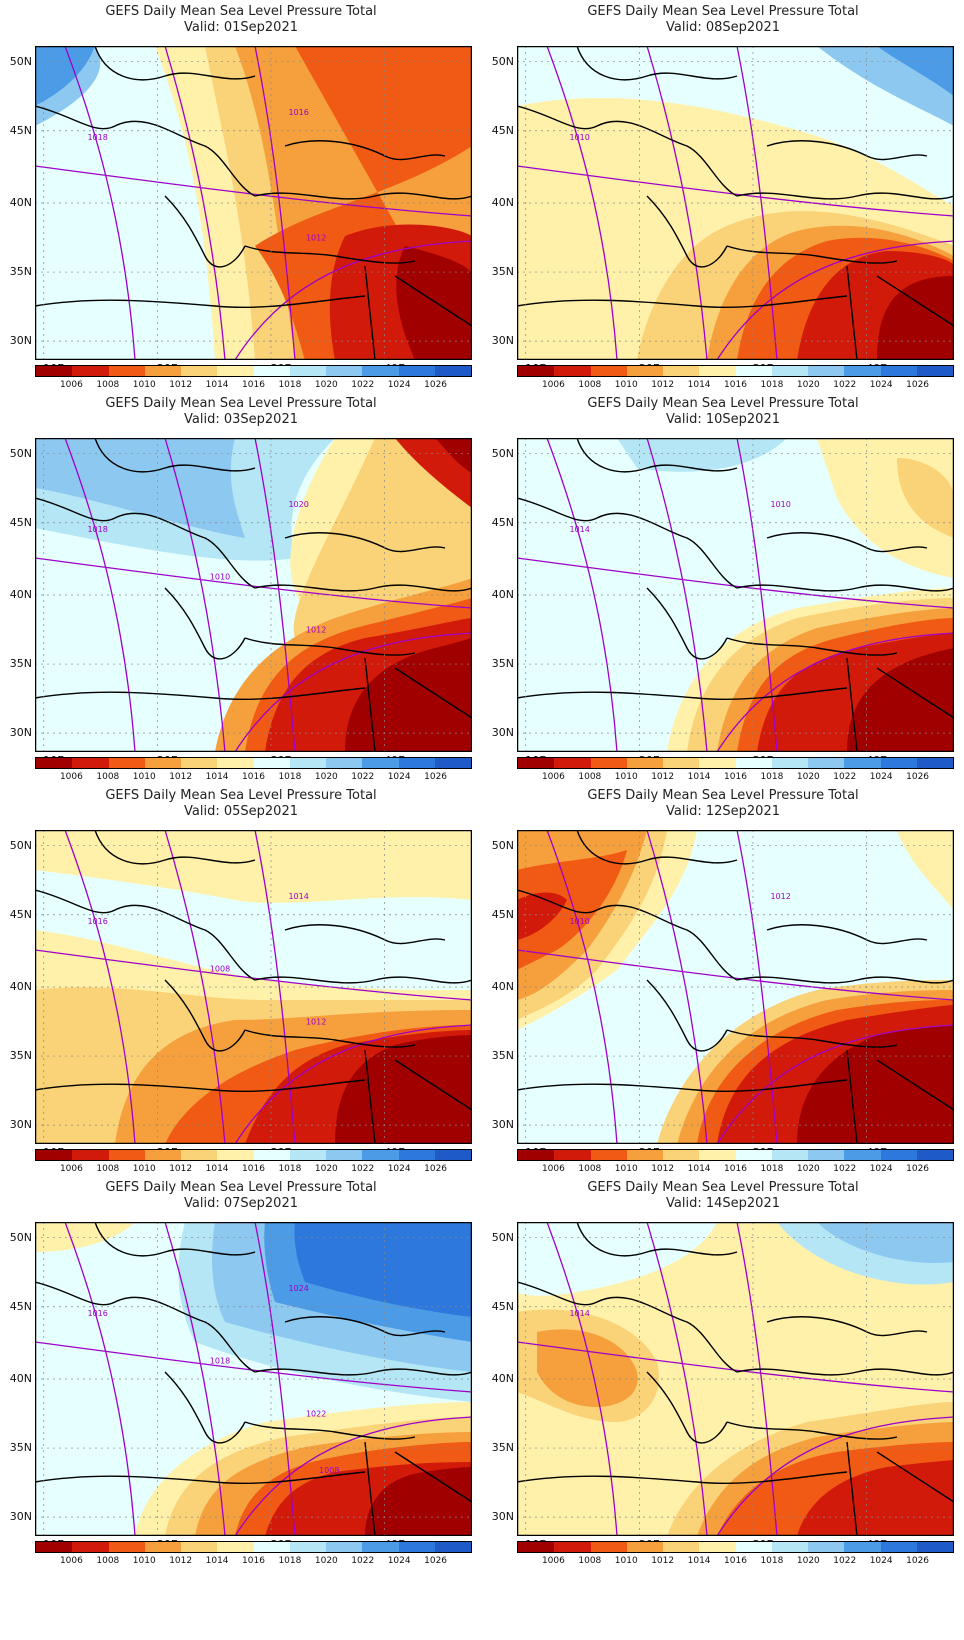  What do you see at coordinates (735, 987) in the screenshot?
I see `pressure-map: 1010 1012` at bounding box center [735, 987].